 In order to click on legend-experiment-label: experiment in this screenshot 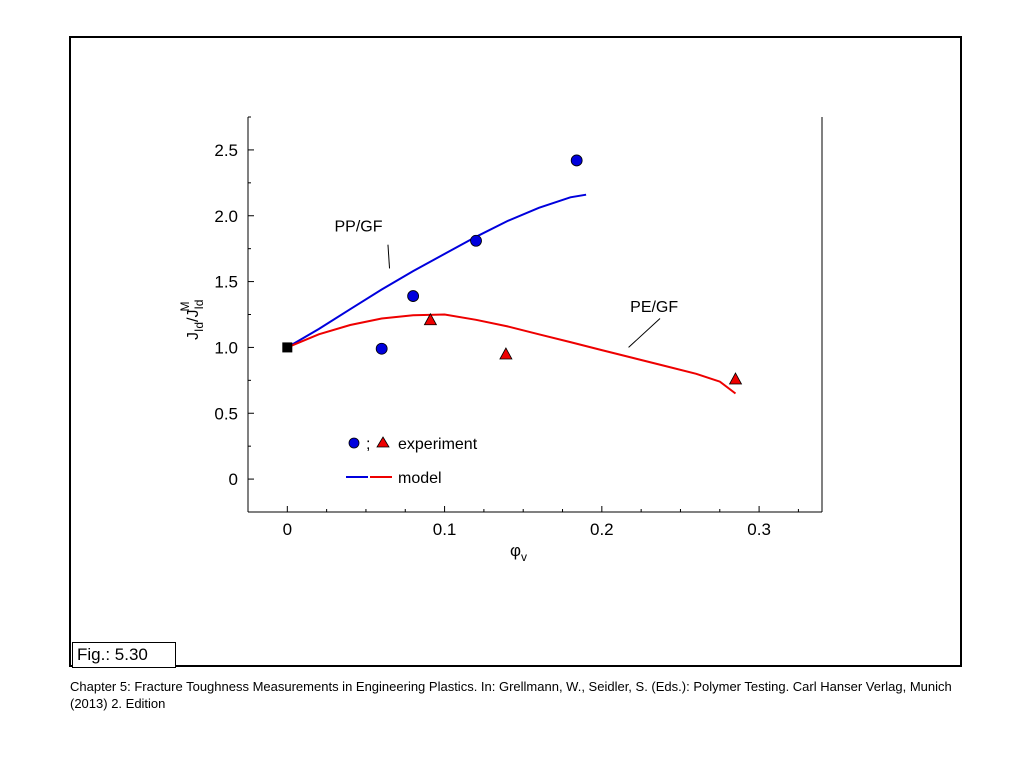, I will do `click(438, 444)`.